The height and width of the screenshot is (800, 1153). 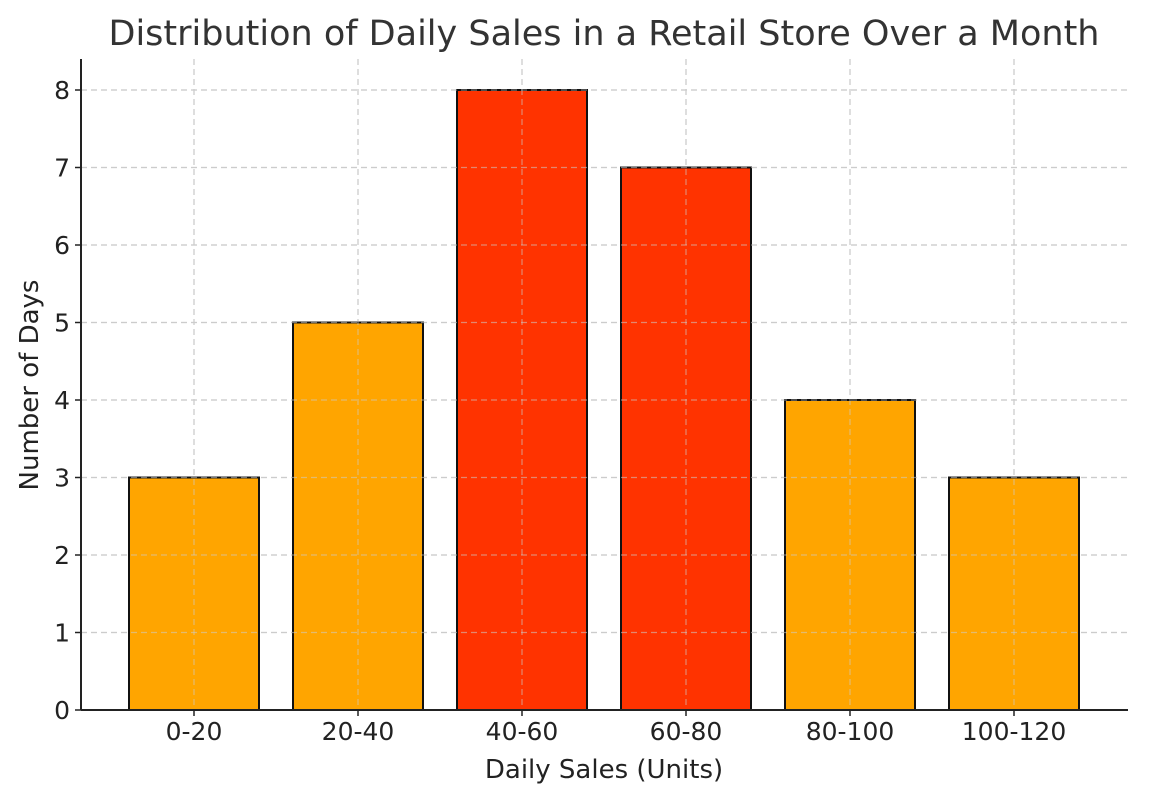 What do you see at coordinates (62, 710) in the screenshot?
I see `y-tick-label: 0` at bounding box center [62, 710].